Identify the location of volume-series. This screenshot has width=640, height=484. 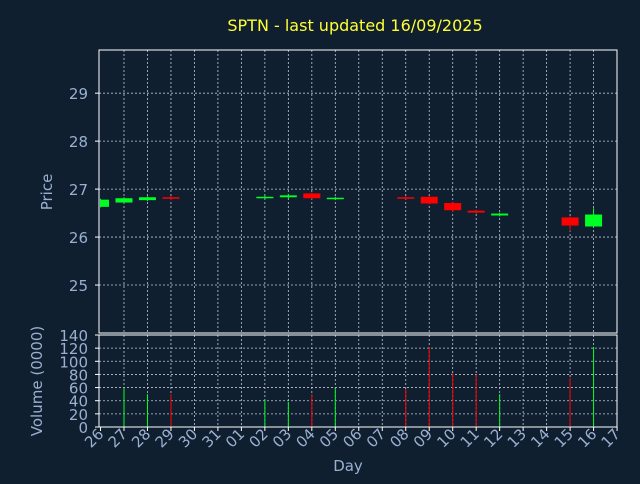
(359, 386).